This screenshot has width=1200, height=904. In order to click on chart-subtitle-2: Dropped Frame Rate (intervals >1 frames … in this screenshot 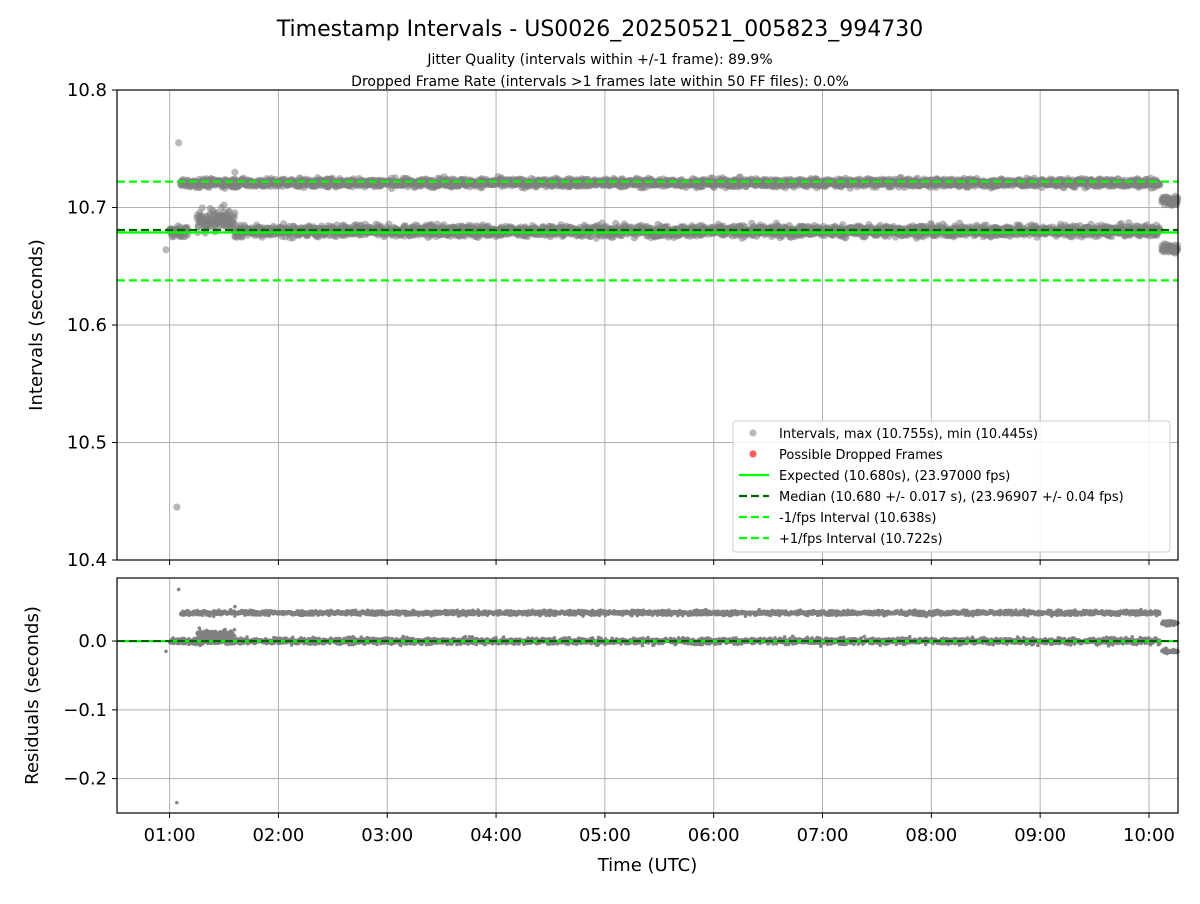, I will do `click(600, 82)`.